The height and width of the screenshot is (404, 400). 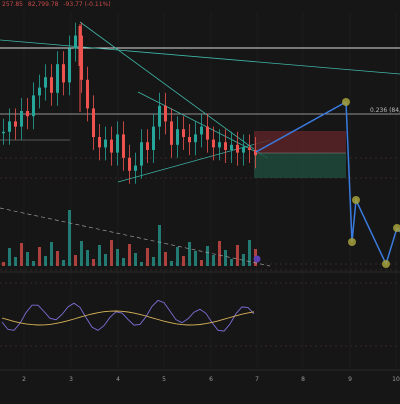 What do you see at coordinates (71, 379) in the screenshot?
I see `x-tick-label: 3` at bounding box center [71, 379].